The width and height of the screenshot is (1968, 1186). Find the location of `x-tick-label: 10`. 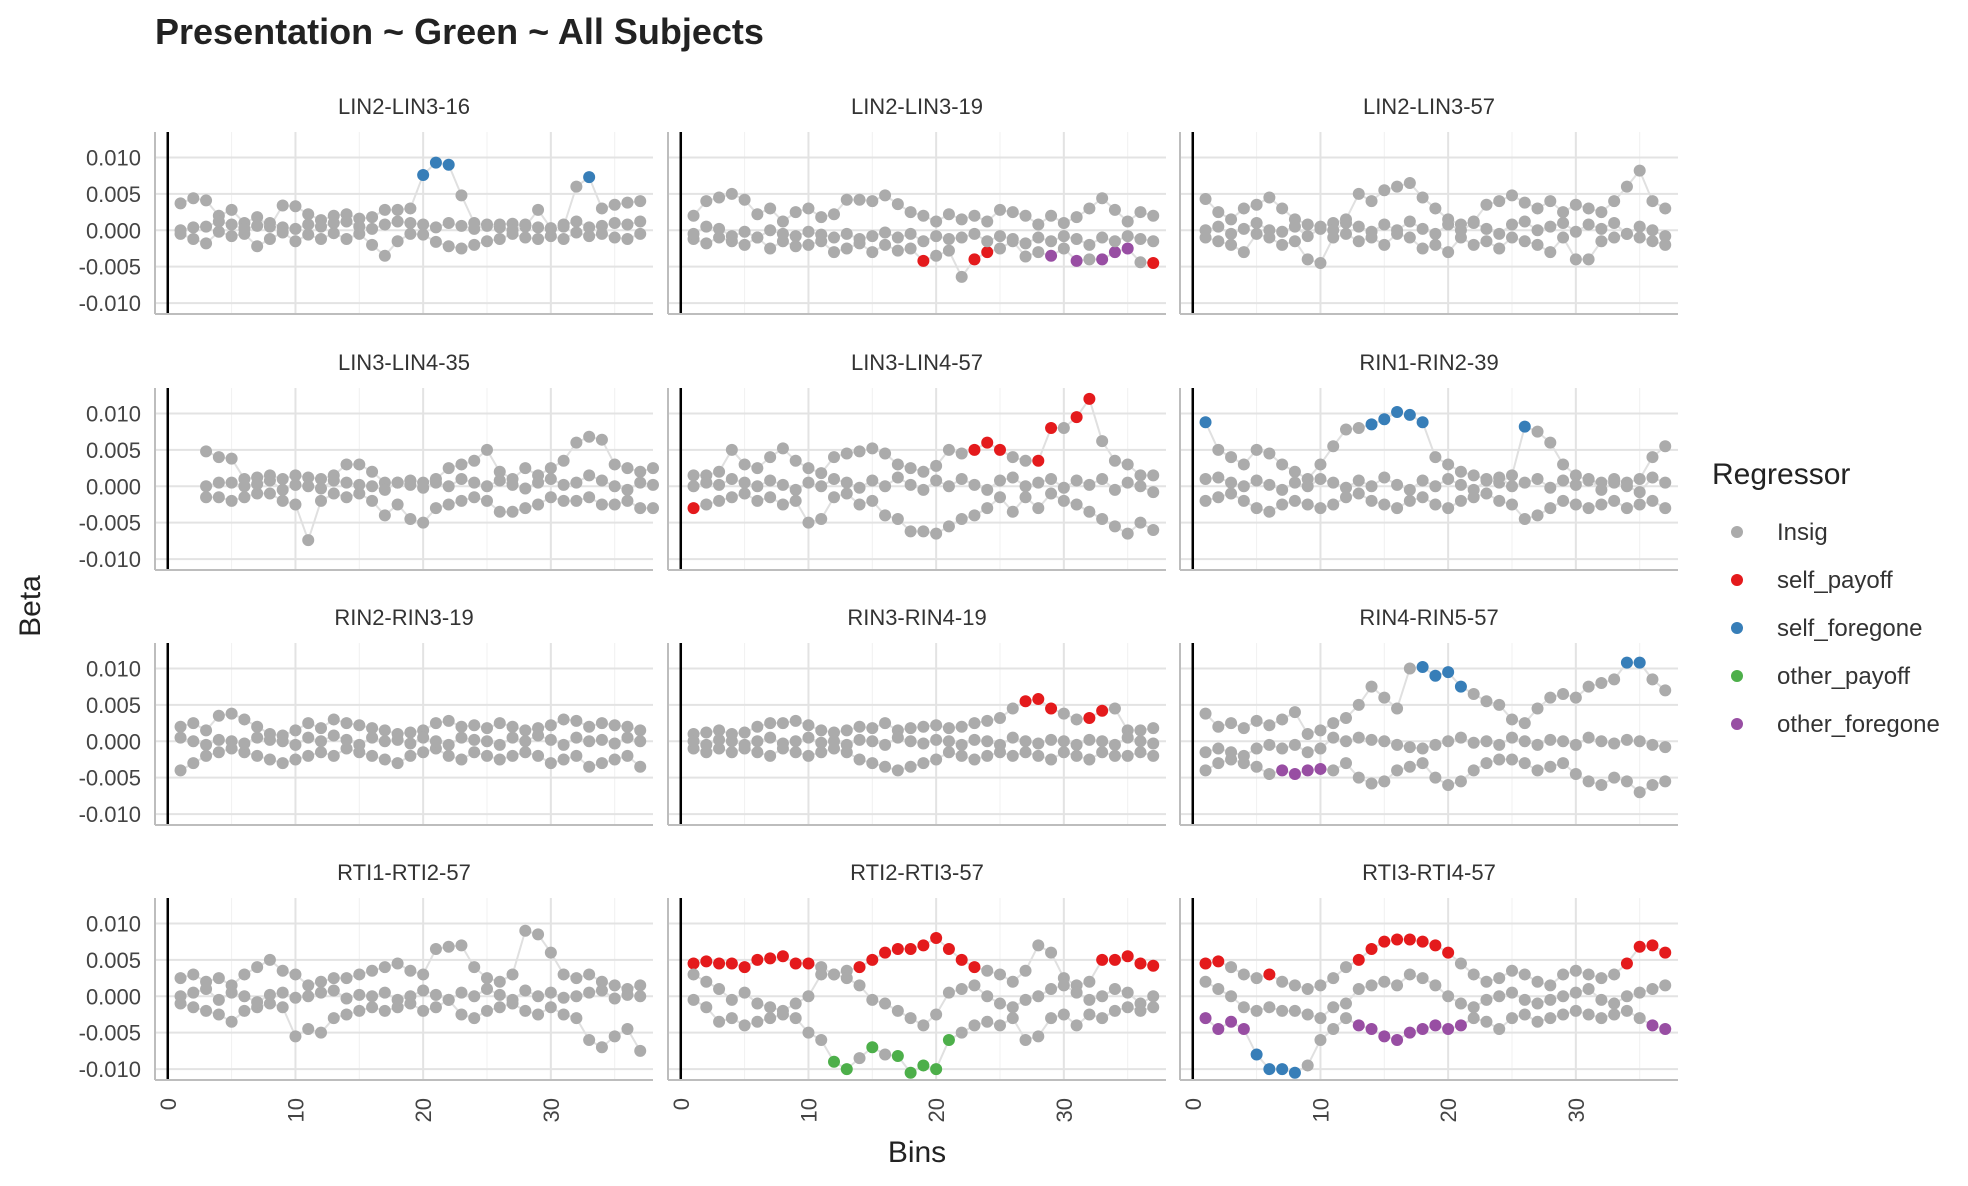

x-tick-label: 10 is located at coordinates (295, 1110).